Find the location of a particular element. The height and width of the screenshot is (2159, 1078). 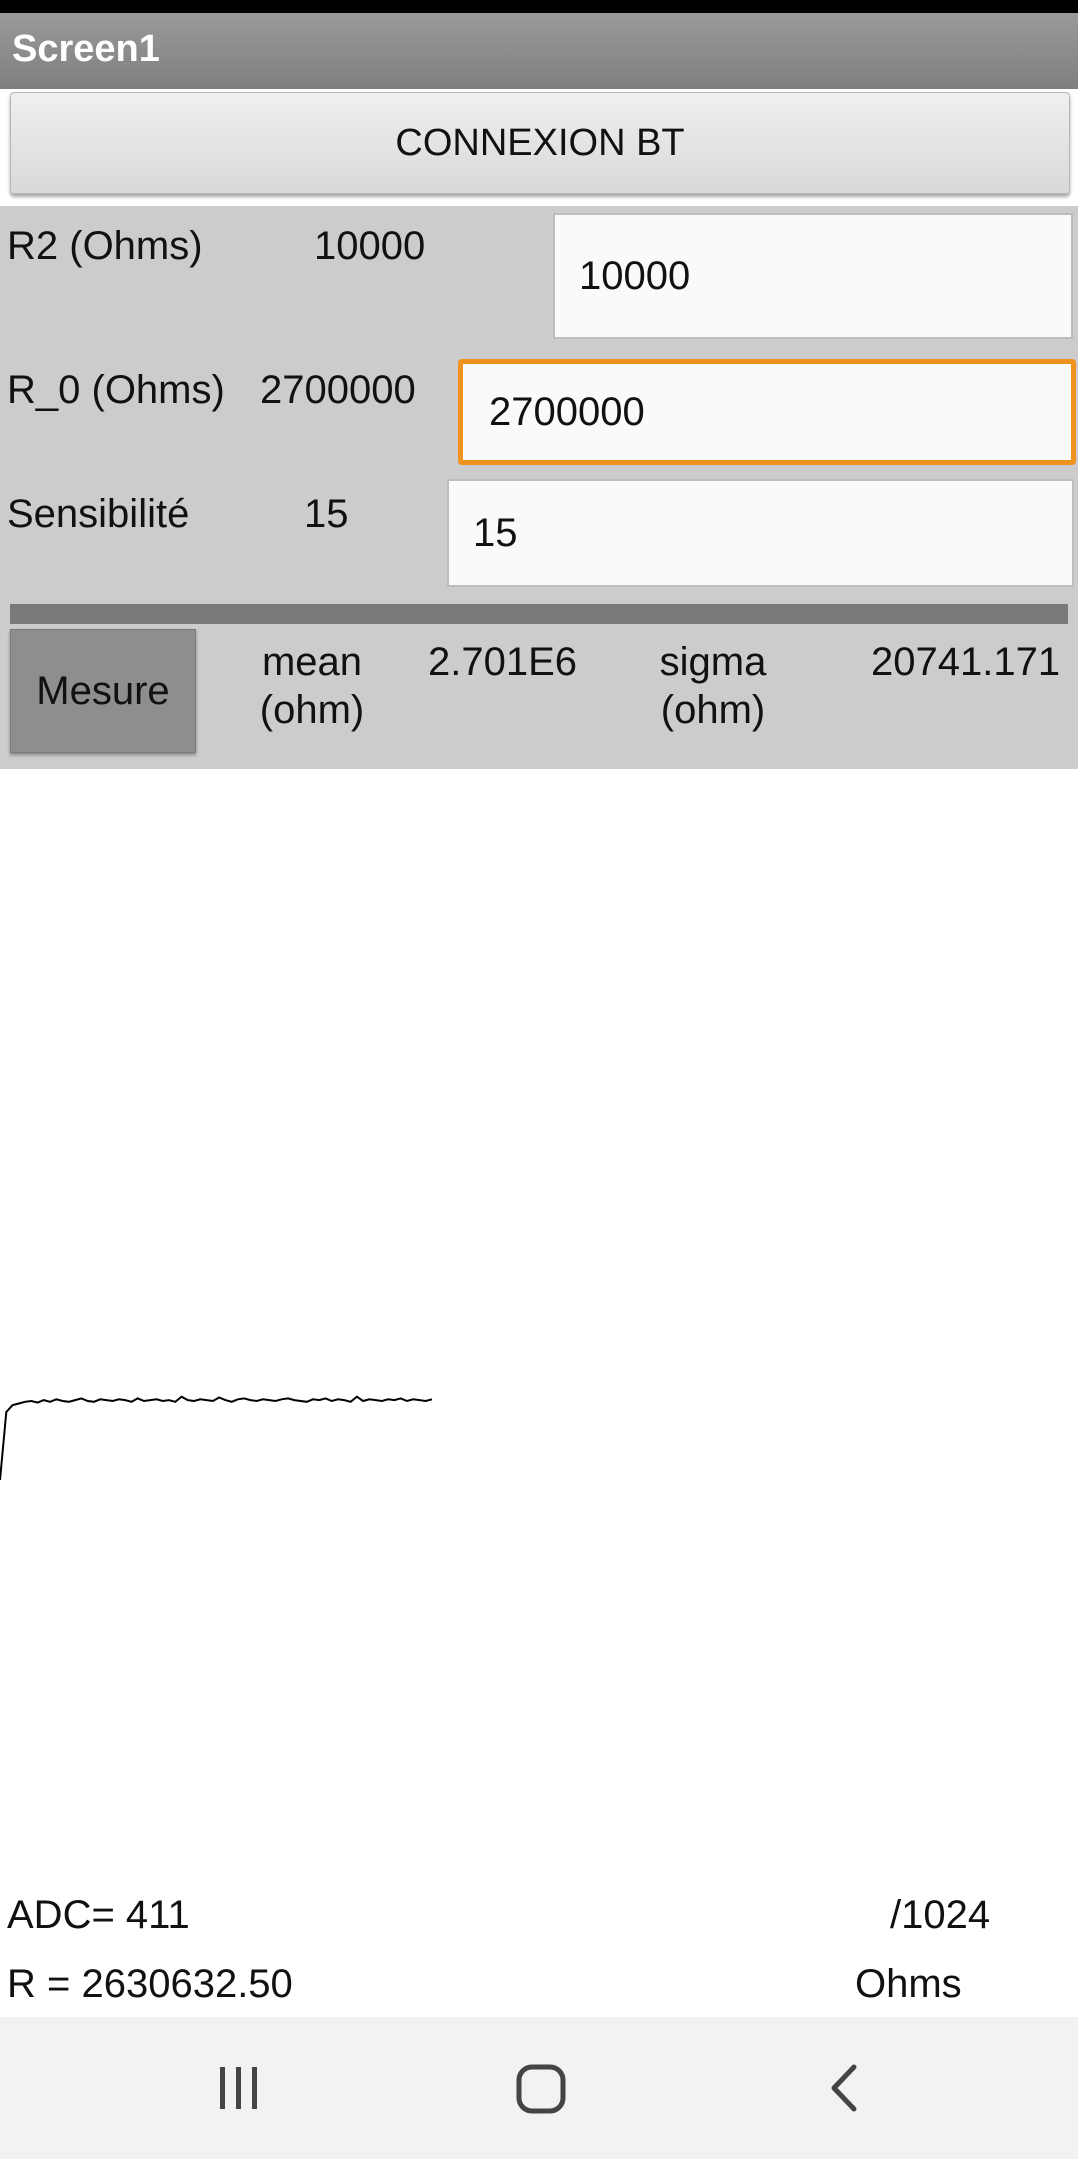

mean-value: 2.701E6 is located at coordinates (503, 662).